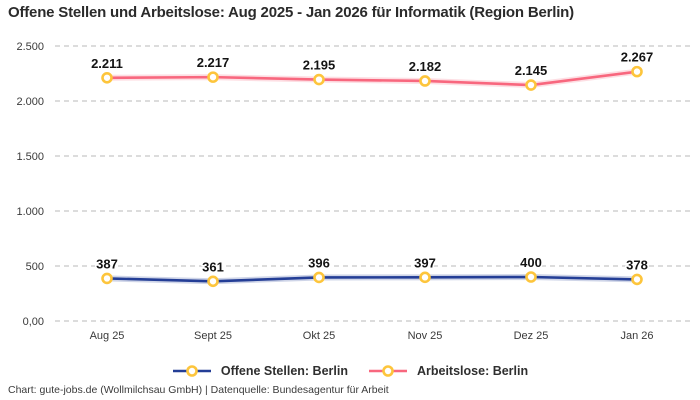  Describe the element at coordinates (425, 336) in the screenshot. I see `svg-text: Nov 25` at that location.